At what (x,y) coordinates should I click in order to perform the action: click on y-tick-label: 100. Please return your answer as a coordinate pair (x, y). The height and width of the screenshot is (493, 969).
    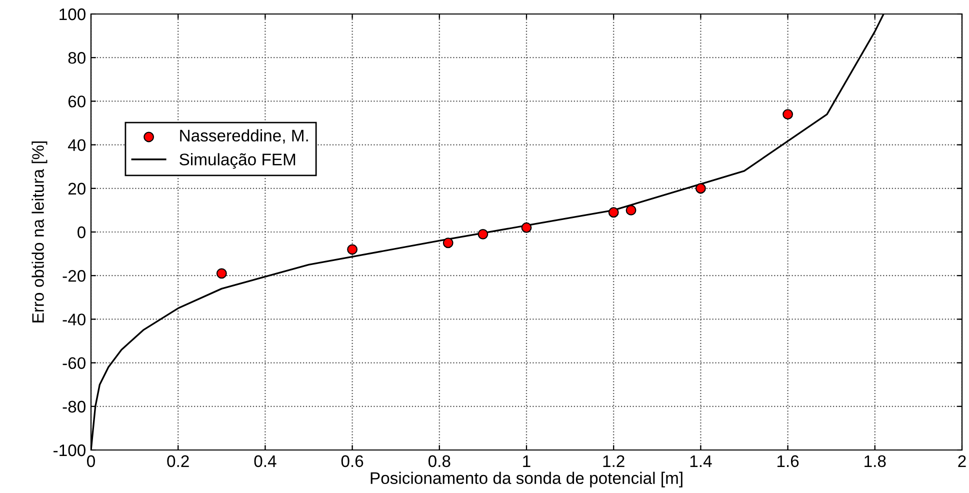
    Looking at the image, I should click on (73, 14).